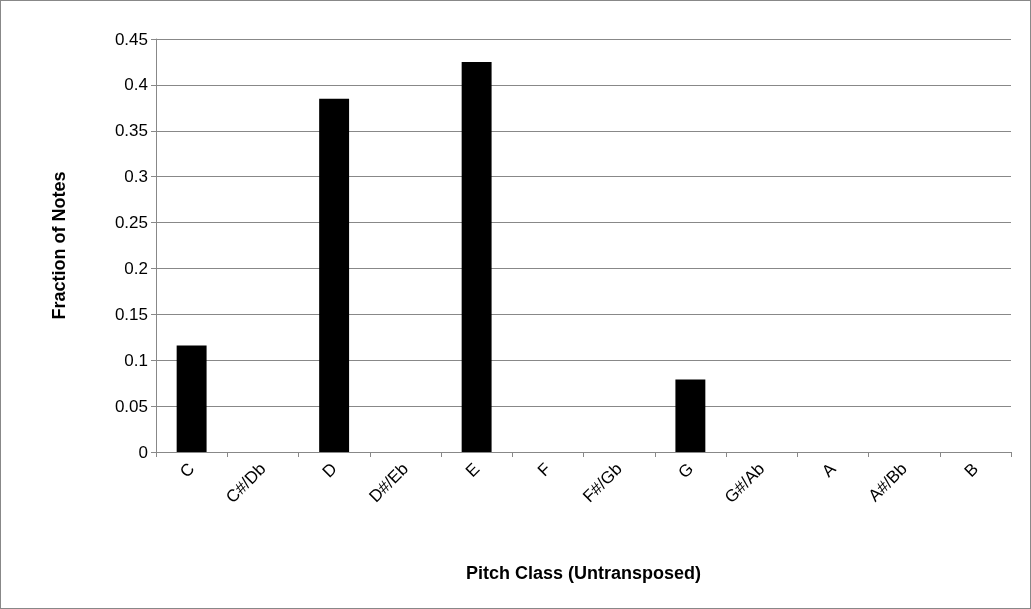 The height and width of the screenshot is (609, 1031). I want to click on x-tick-label: E, so click(472, 470).